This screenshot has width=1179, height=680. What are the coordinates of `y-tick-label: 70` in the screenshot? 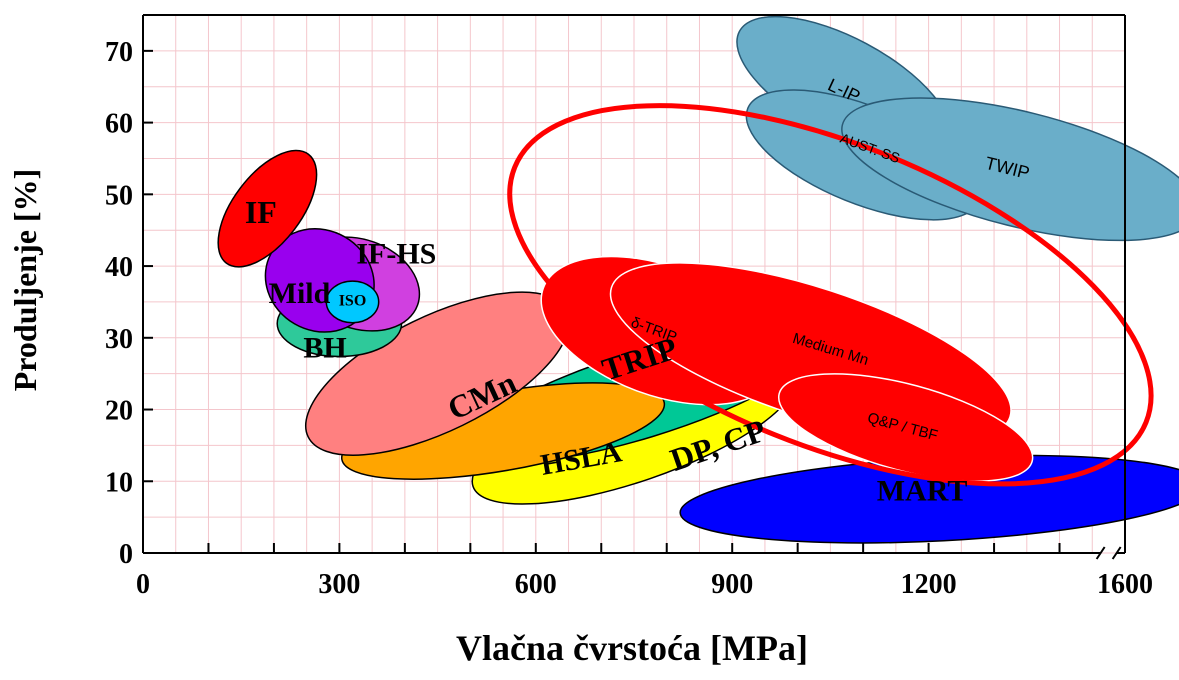 It's located at (119, 52).